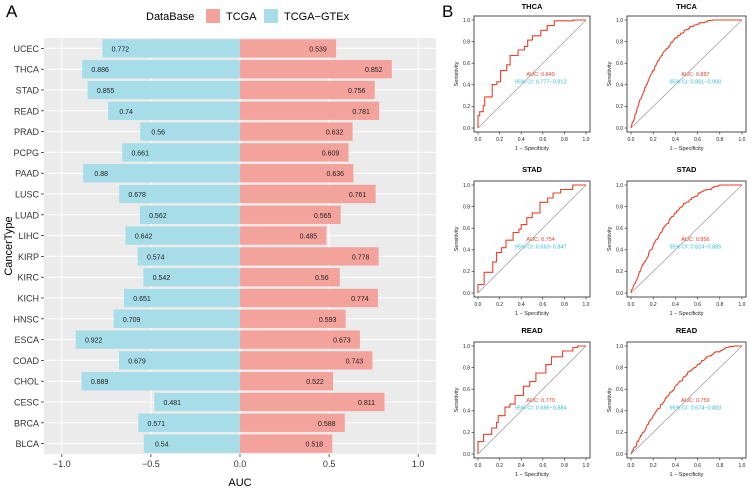 Image resolution: width=751 pixels, height=489 pixels. Describe the element at coordinates (182, 298) in the screenshot. I see `bar-gtex-kich` at that location.